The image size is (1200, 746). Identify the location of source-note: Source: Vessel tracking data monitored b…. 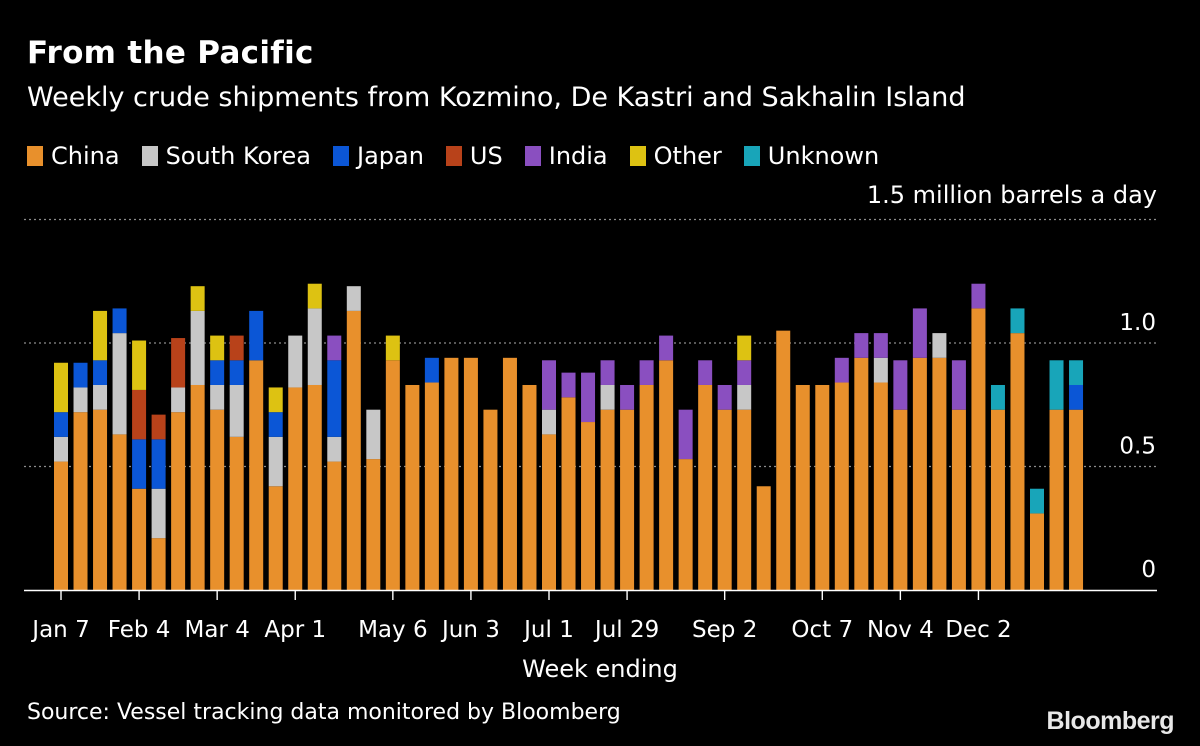
(324, 712).